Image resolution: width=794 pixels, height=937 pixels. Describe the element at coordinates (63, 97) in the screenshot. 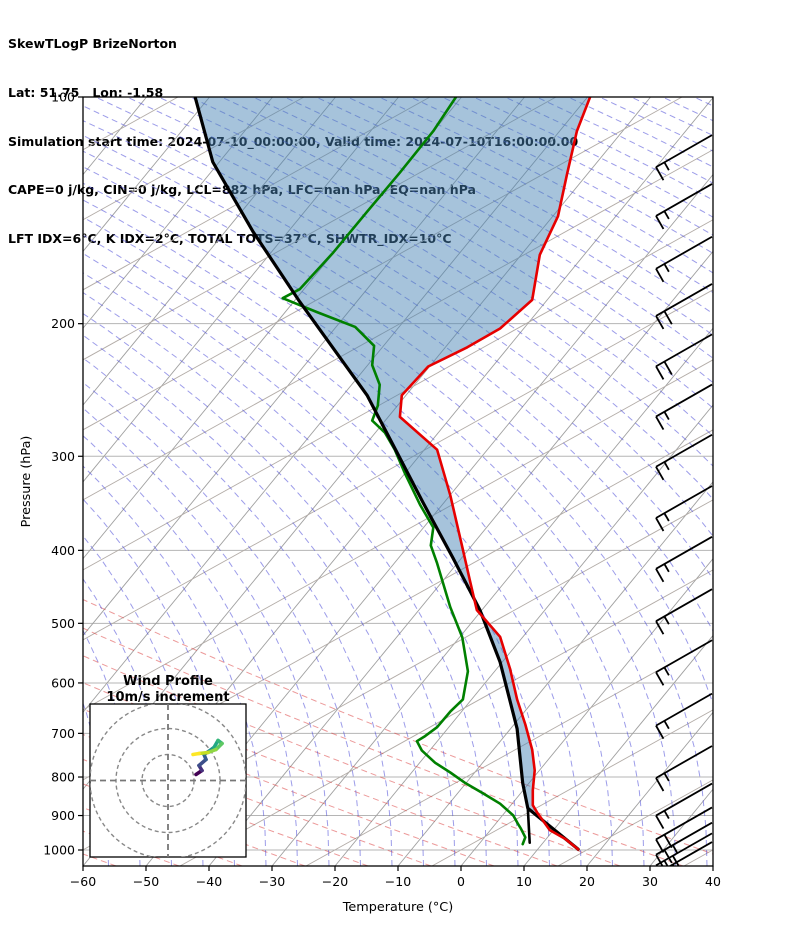

I see `tick-label: 100` at that location.